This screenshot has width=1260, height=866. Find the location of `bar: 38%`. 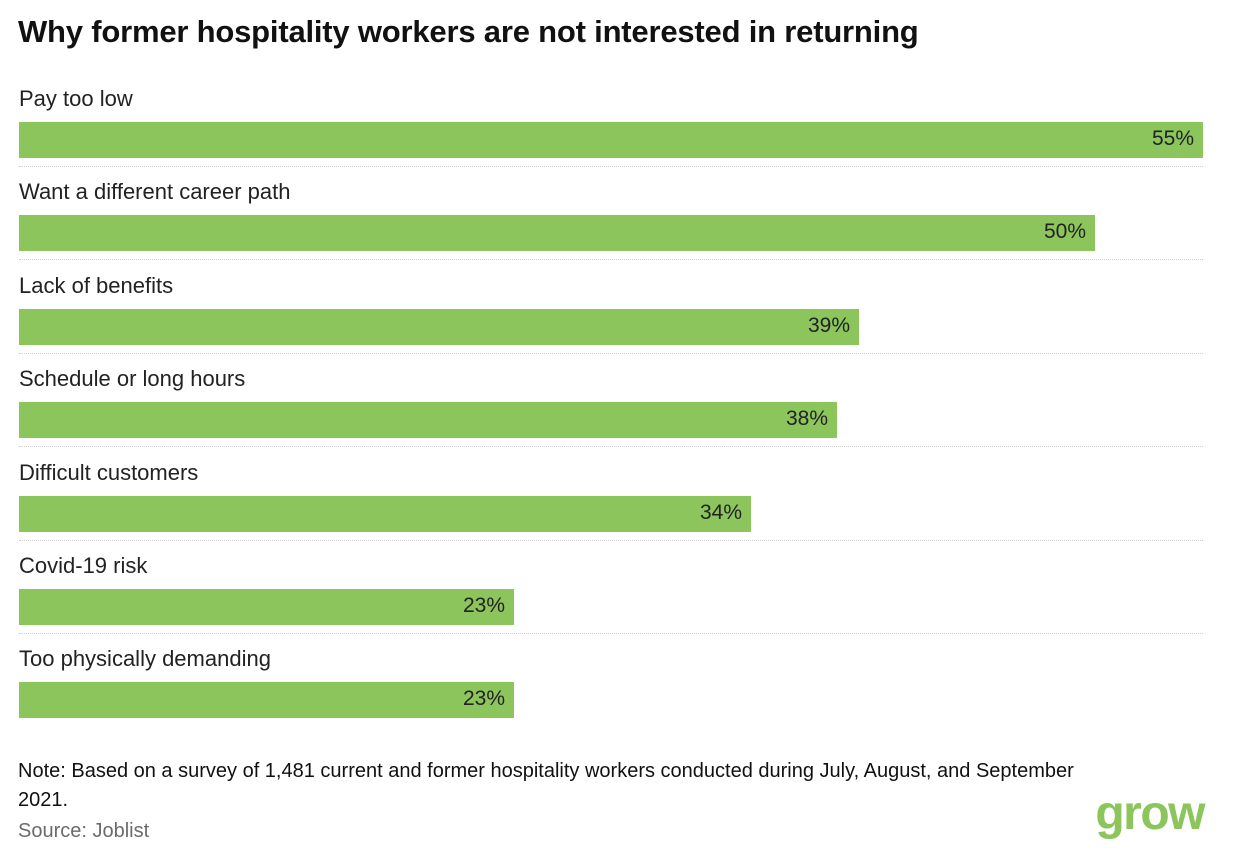

bar: 38% is located at coordinates (428, 420).